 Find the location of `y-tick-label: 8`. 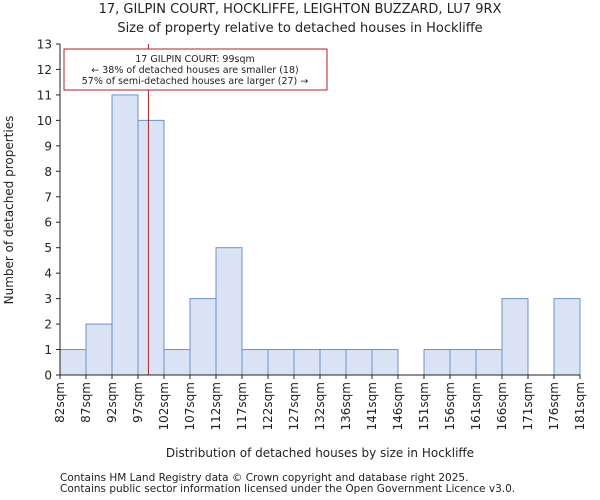

y-tick-label: 8 is located at coordinates (48, 172).